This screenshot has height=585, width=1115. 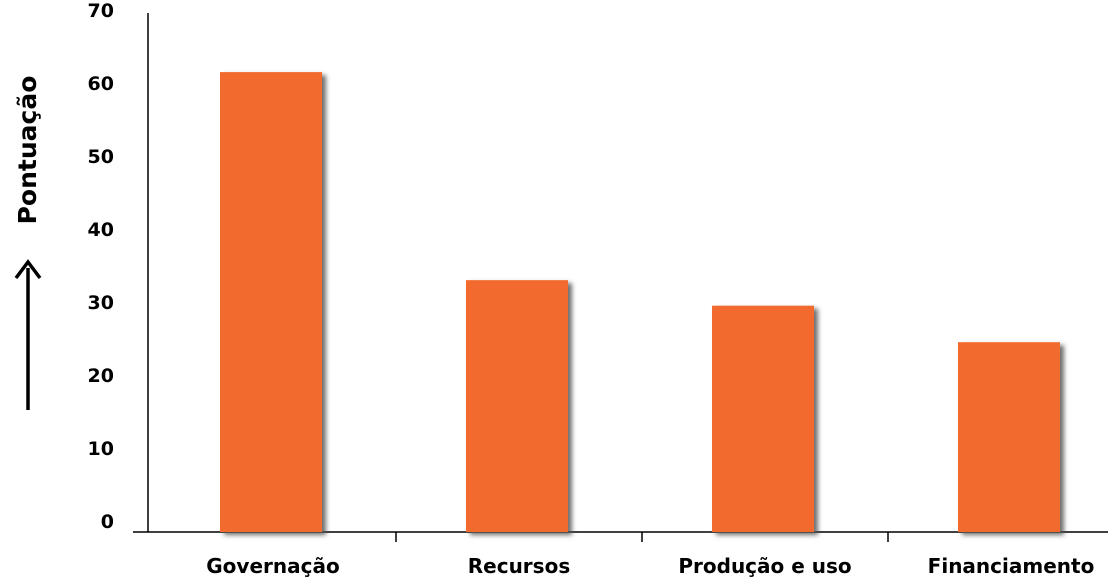 What do you see at coordinates (101, 303) in the screenshot?
I see `y-tick-label: 30` at bounding box center [101, 303].